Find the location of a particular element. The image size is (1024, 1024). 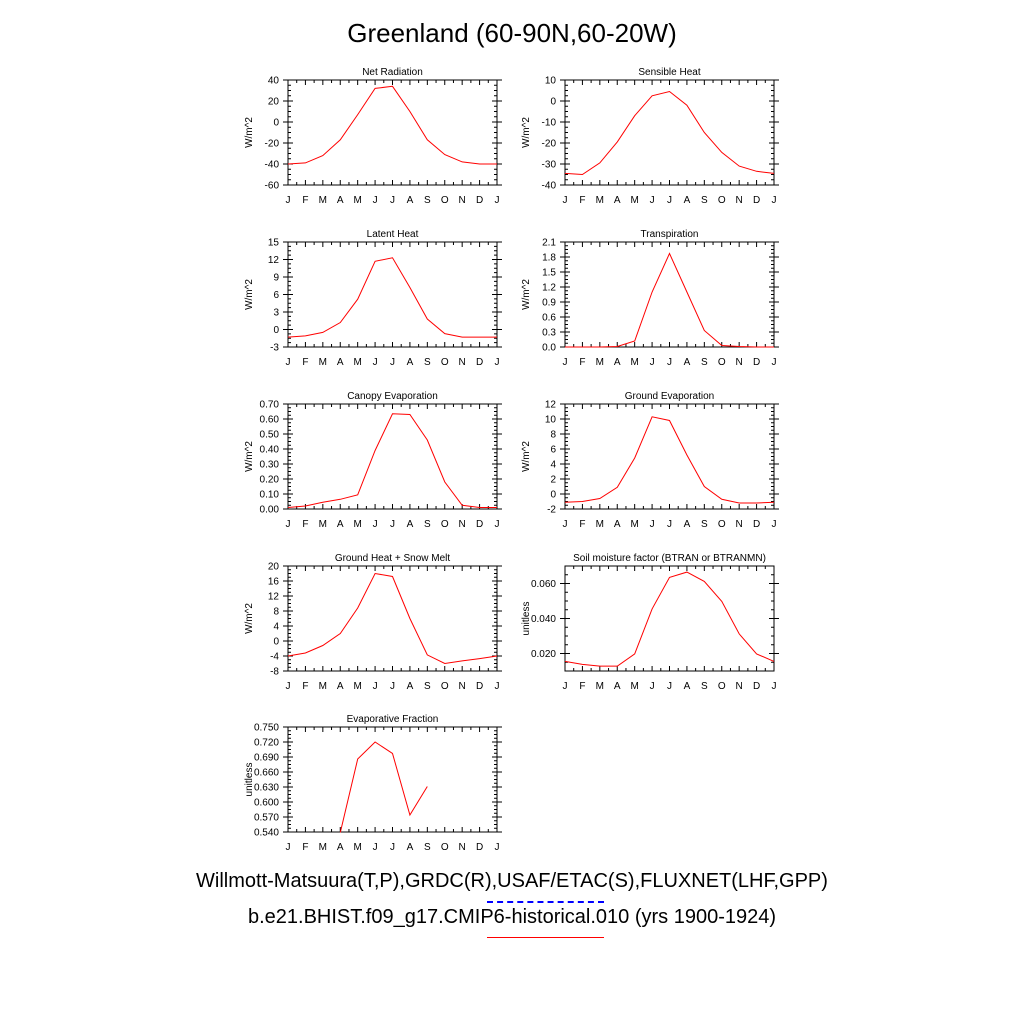

y-tick-label: 0.040 is located at coordinates (543, 619).